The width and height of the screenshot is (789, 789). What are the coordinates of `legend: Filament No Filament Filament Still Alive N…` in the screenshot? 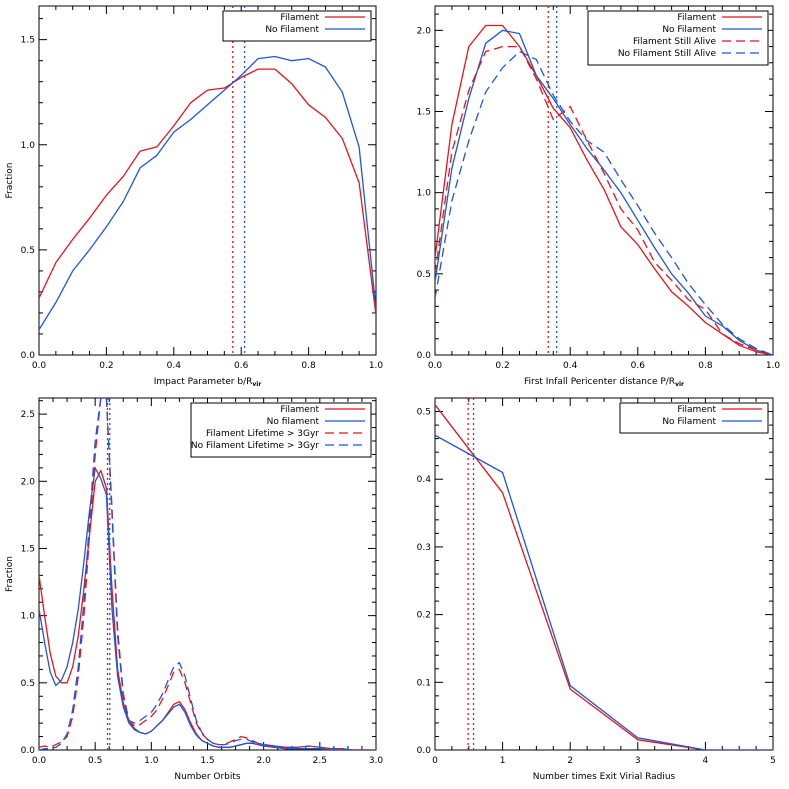 It's located at (678, 38).